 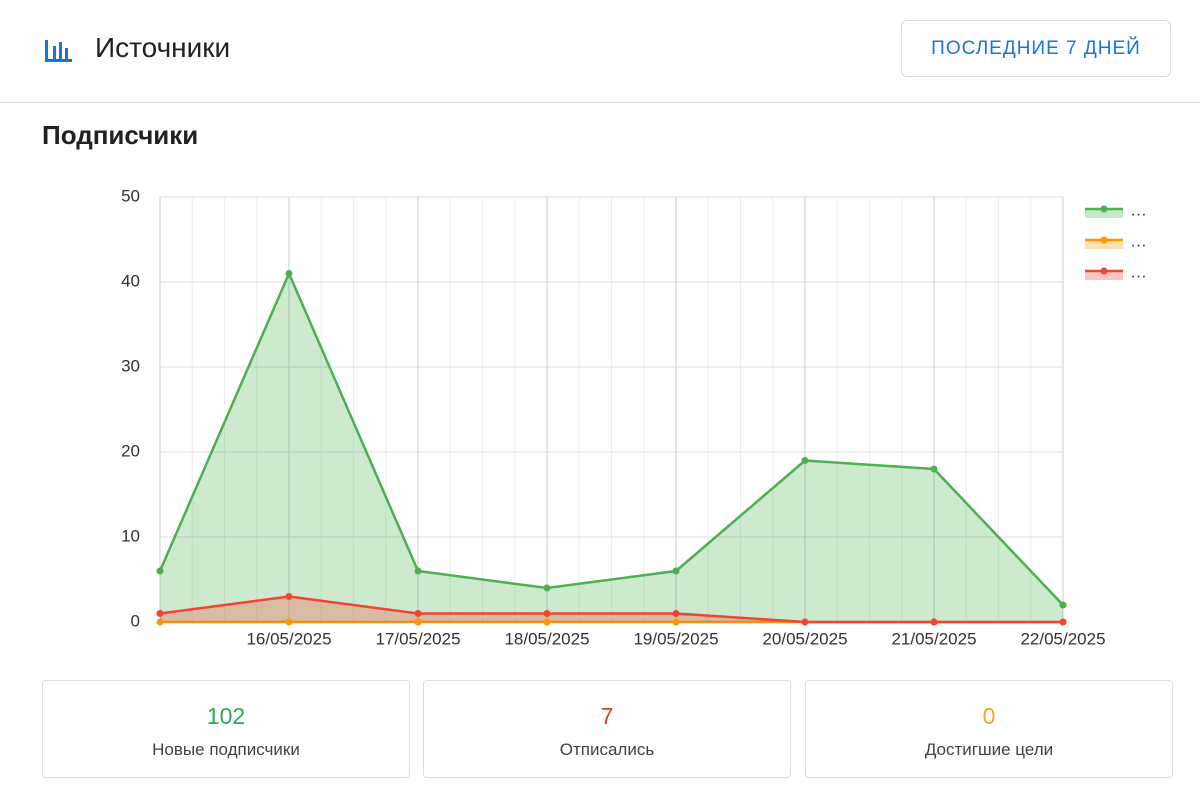 What do you see at coordinates (417, 638) in the screenshot?
I see `x-tick-label: 17/05/2025` at bounding box center [417, 638].